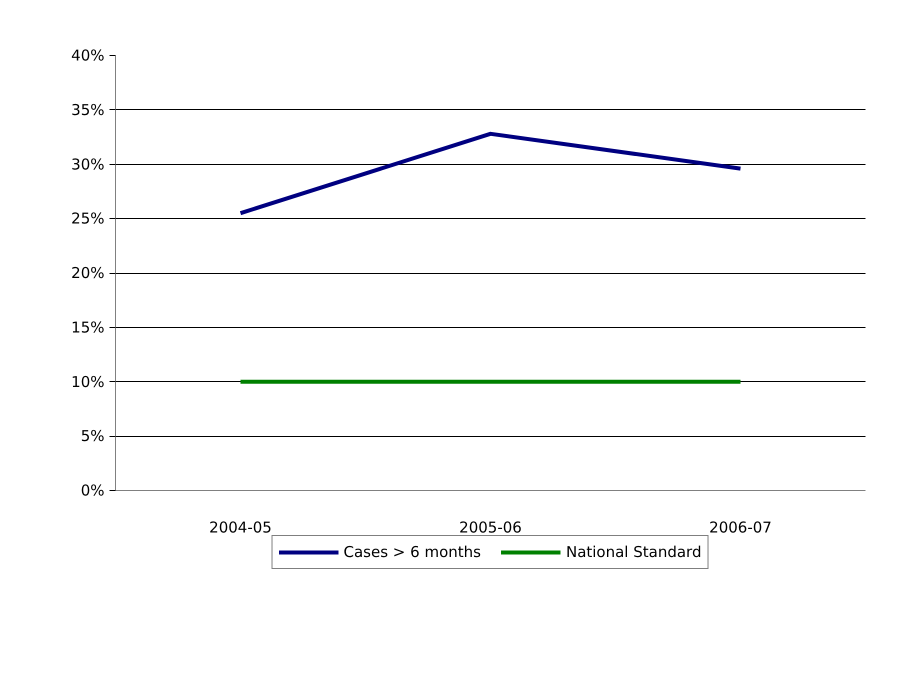 Image resolution: width=912 pixels, height=684 pixels. I want to click on y-tick-label: 10%, so click(88, 381).